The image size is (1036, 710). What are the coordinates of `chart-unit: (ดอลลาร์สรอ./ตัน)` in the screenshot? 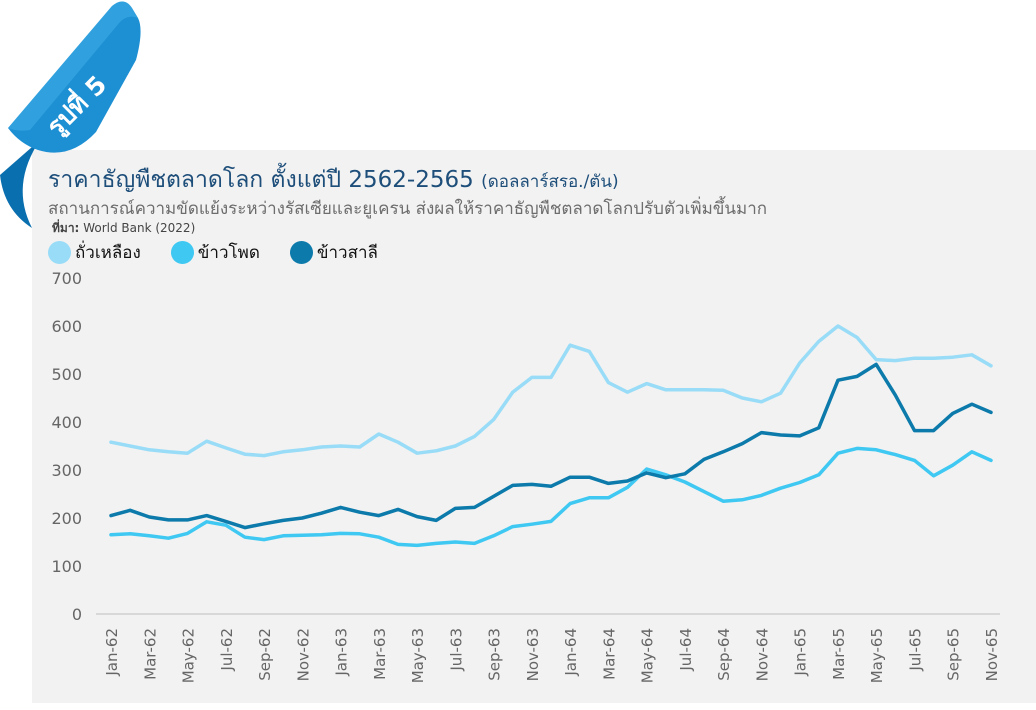 It's located at (550, 182).